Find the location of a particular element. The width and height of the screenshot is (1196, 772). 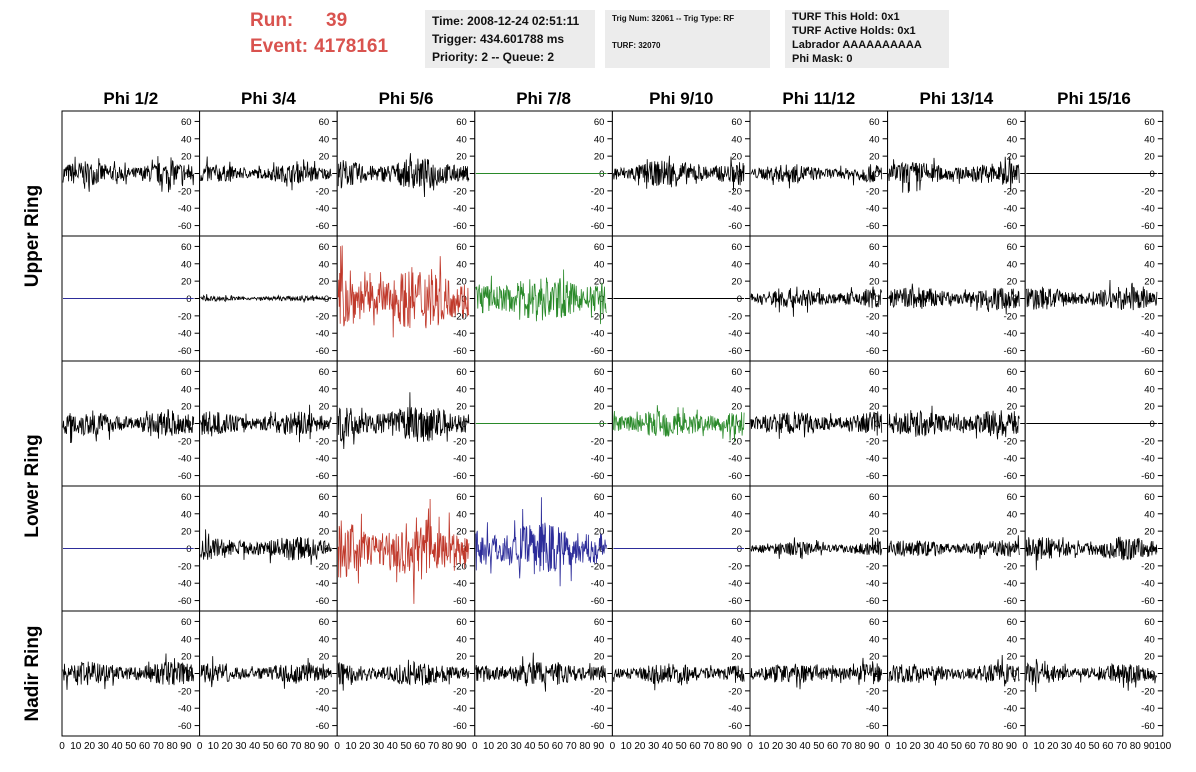

x-tick-label: 20 is located at coordinates (1053, 746).